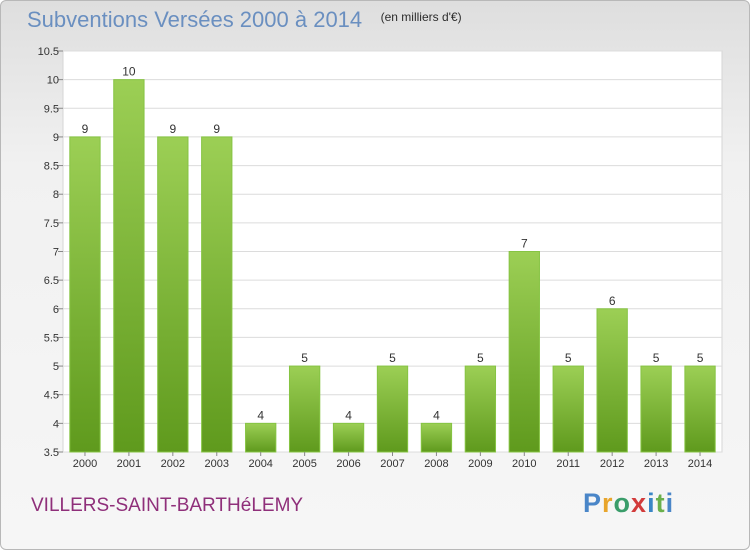  What do you see at coordinates (480, 464) in the screenshot?
I see `x-tick-label: 2009` at bounding box center [480, 464].